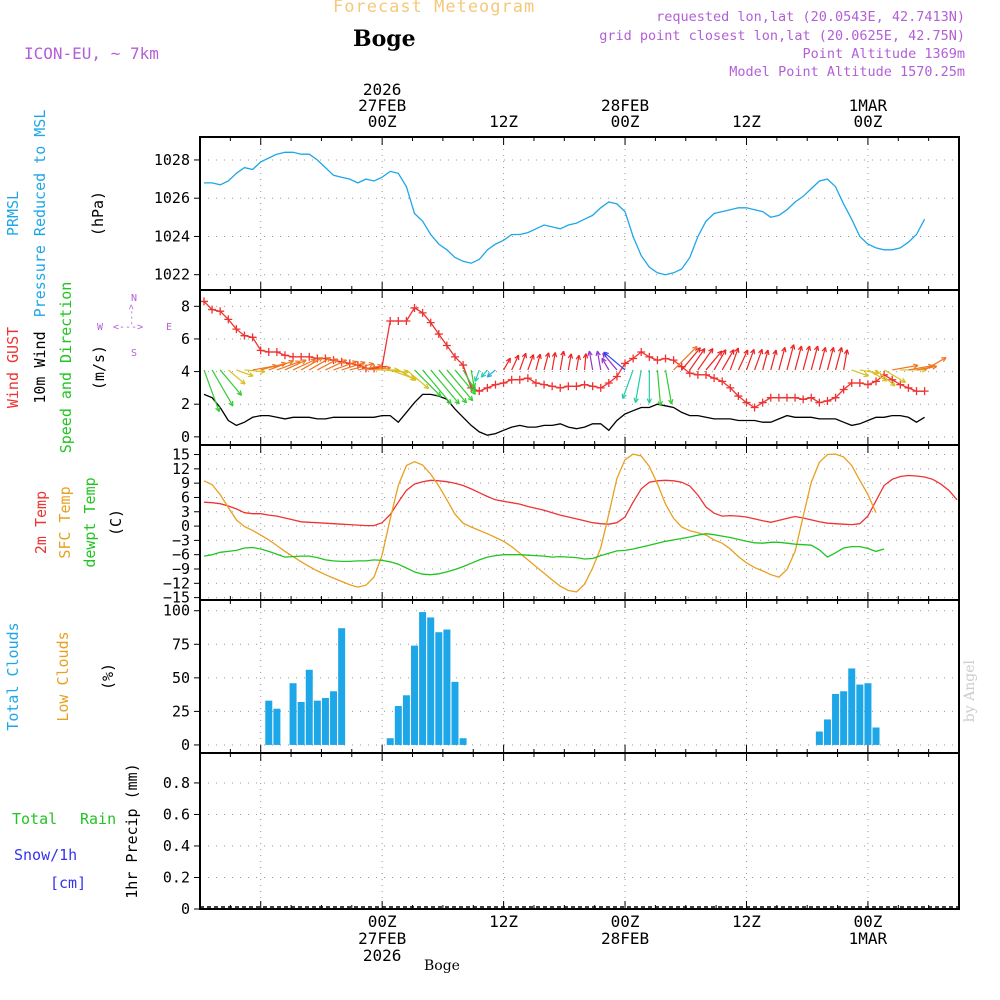  What do you see at coordinates (442, 966) in the screenshot?
I see `footer-location: Boge` at bounding box center [442, 966].